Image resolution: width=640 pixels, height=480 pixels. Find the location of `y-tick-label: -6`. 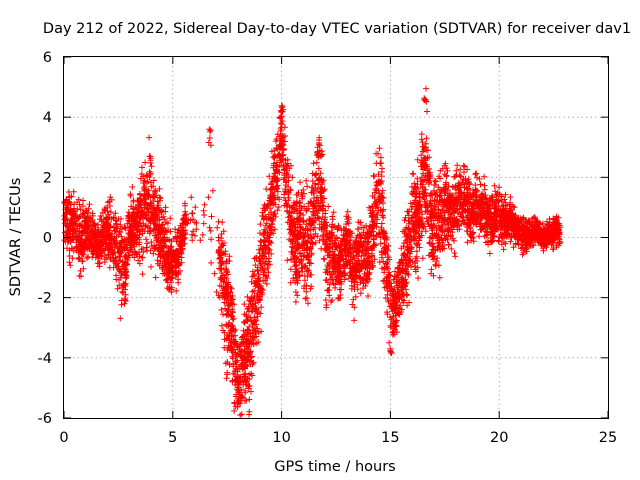

y-tick-label: -6 is located at coordinates (45, 419).